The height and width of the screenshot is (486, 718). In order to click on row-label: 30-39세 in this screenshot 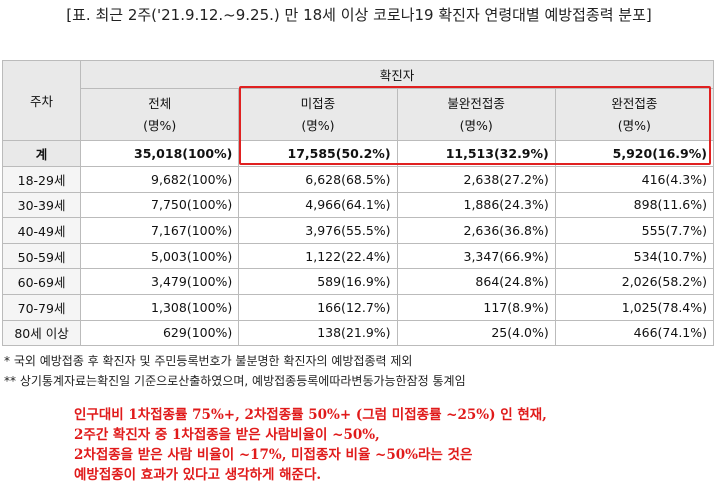, I will do `click(41, 205)`.